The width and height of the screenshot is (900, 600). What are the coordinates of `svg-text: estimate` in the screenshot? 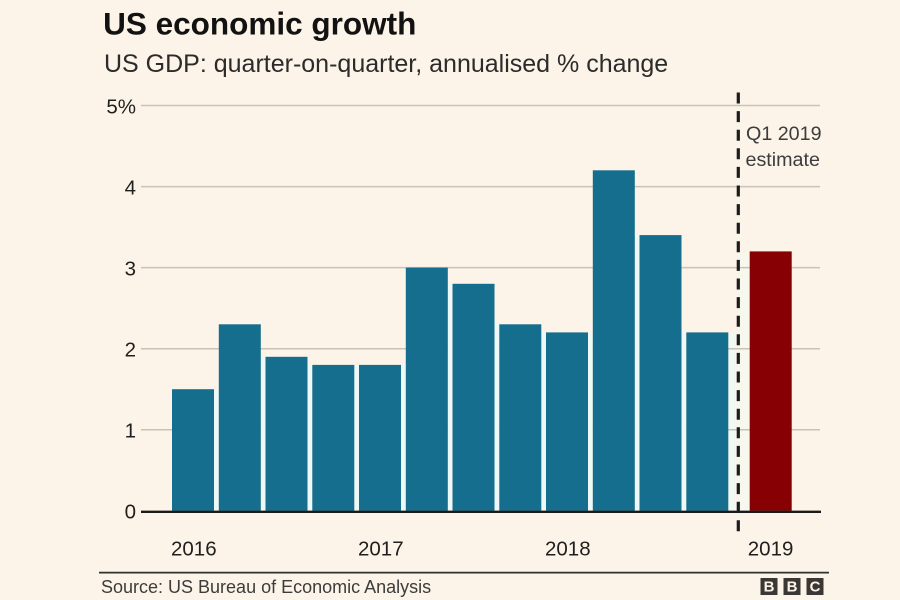 It's located at (783, 160).